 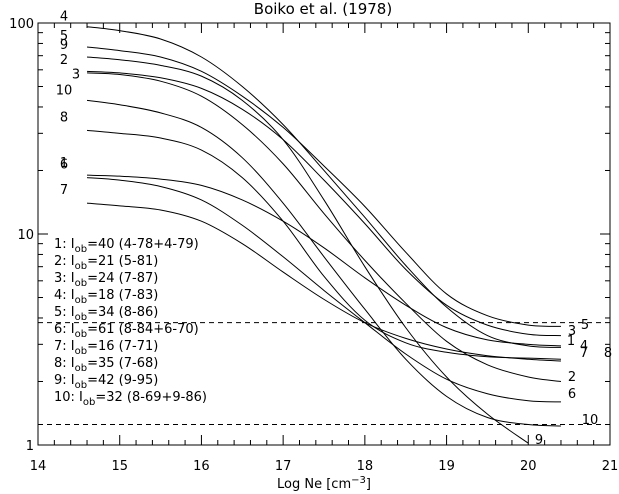 I want to click on legend-entry: 4: Iob=18 (7-83), so click(x=106, y=297).